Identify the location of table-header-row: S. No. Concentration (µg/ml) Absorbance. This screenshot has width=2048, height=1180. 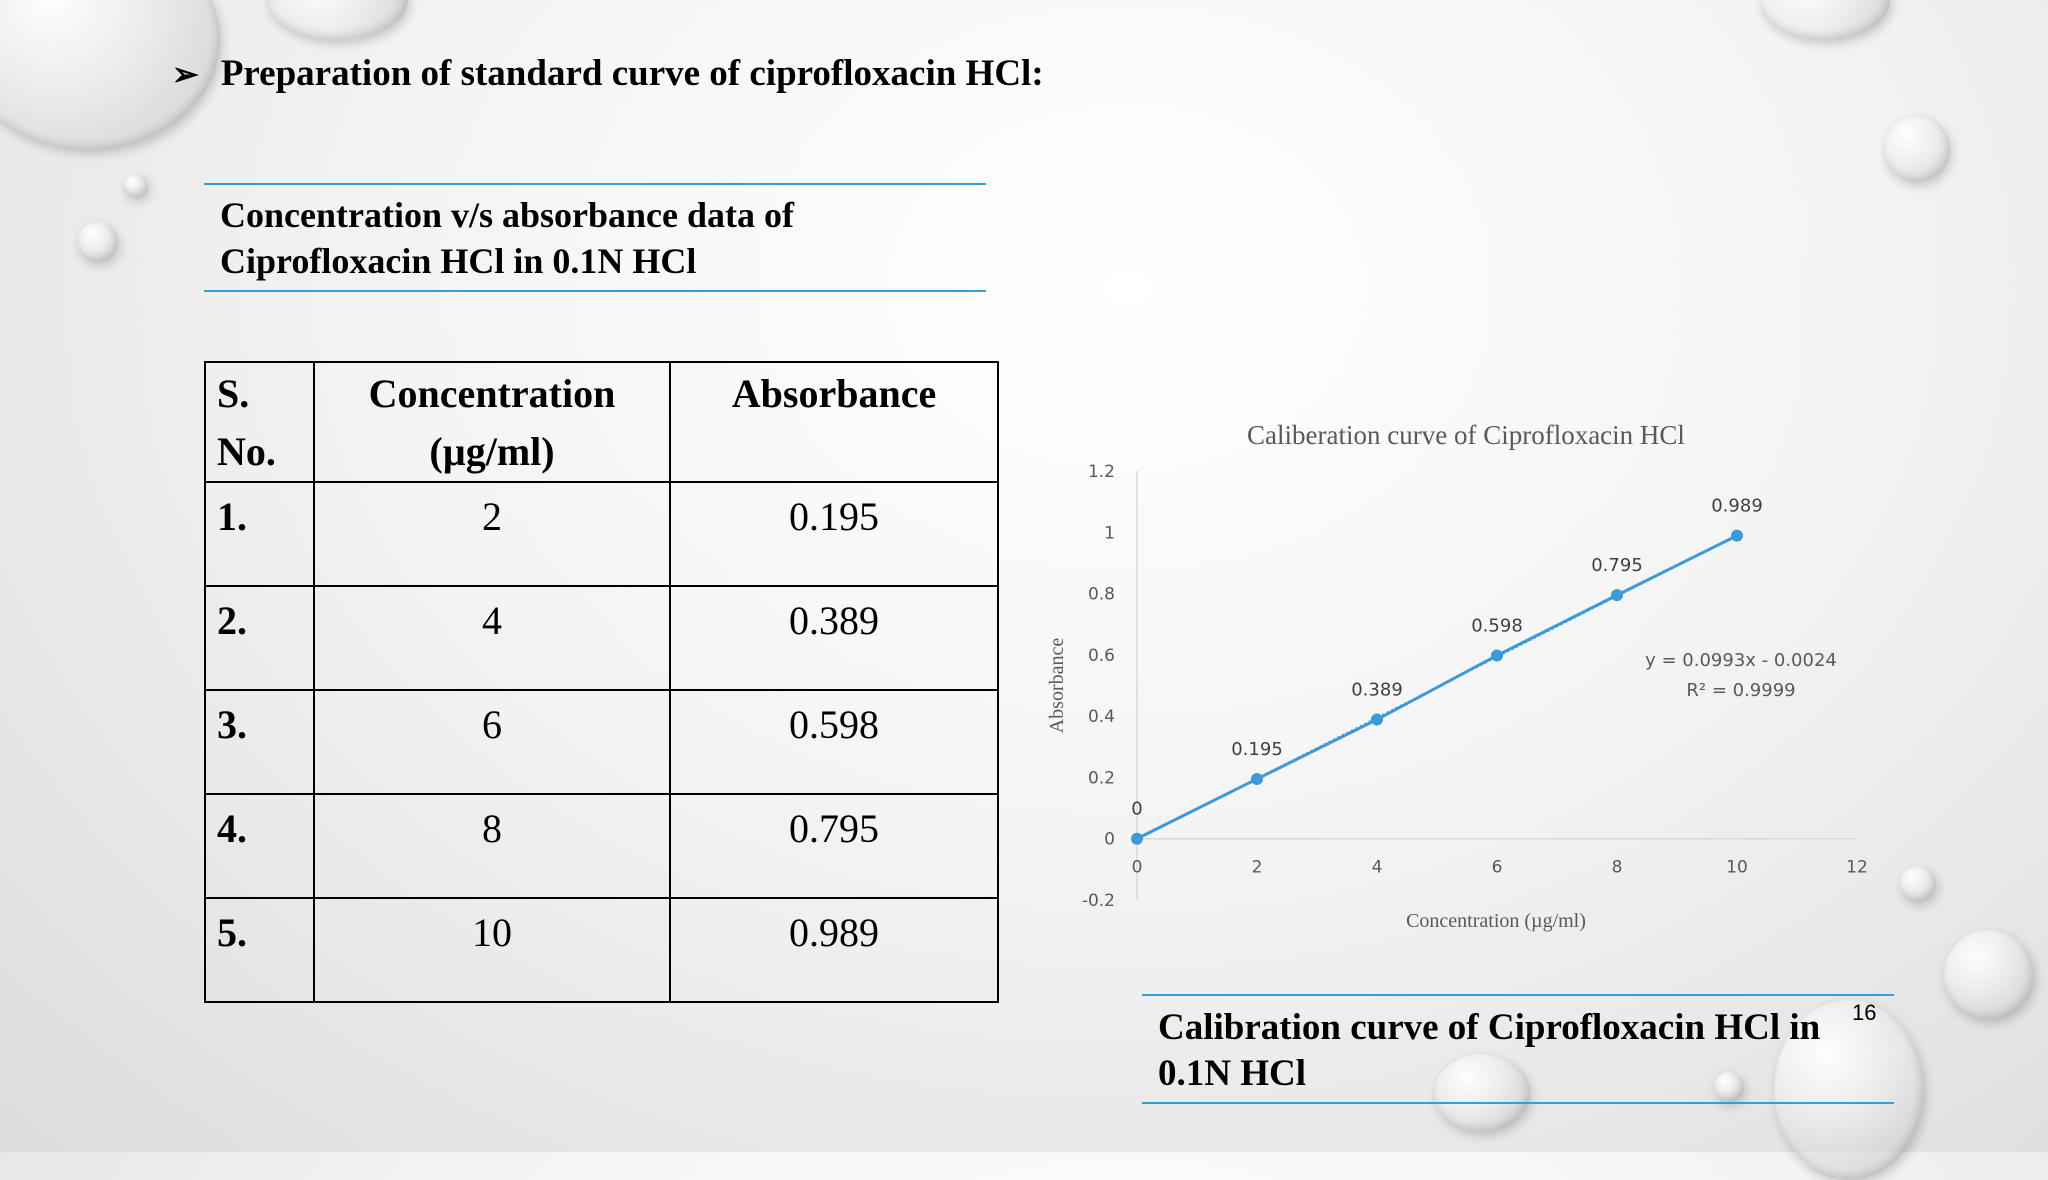
(601, 422).